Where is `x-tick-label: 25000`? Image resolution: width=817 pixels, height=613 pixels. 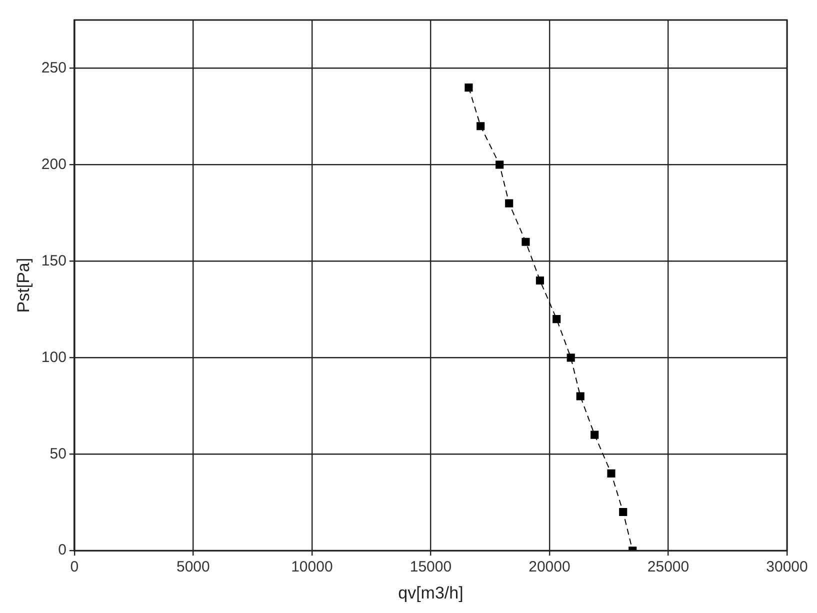 x-tick-label: 25000 is located at coordinates (668, 567).